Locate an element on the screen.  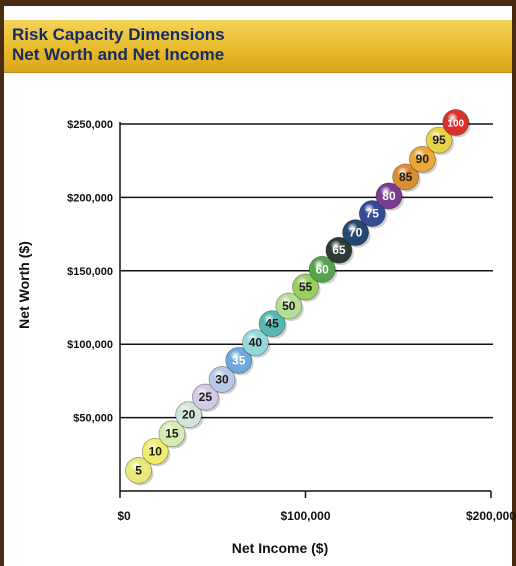
data-label-65: 65 is located at coordinates (339, 250).